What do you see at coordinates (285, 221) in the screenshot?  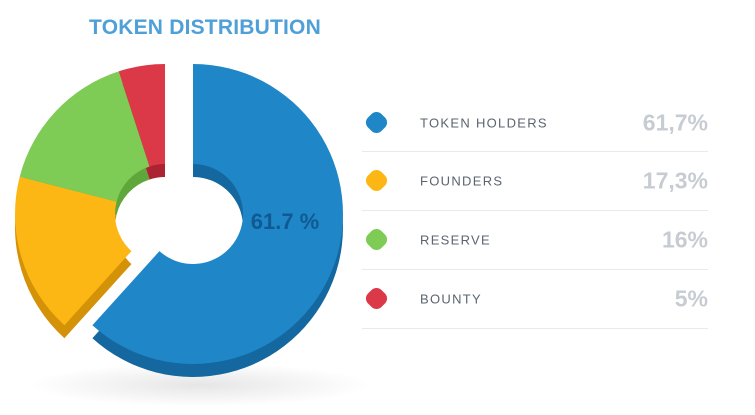 I see `center-value-label: 61.7 %` at bounding box center [285, 221].